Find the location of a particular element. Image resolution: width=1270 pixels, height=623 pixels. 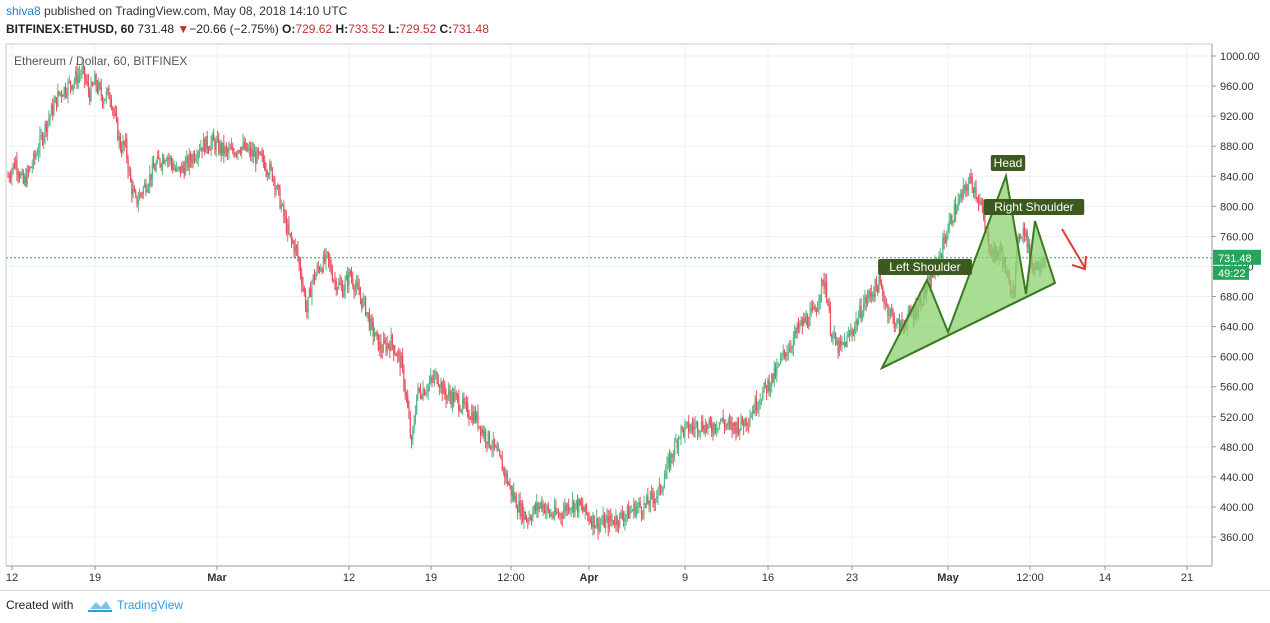

neckline is located at coordinates (968, 325).